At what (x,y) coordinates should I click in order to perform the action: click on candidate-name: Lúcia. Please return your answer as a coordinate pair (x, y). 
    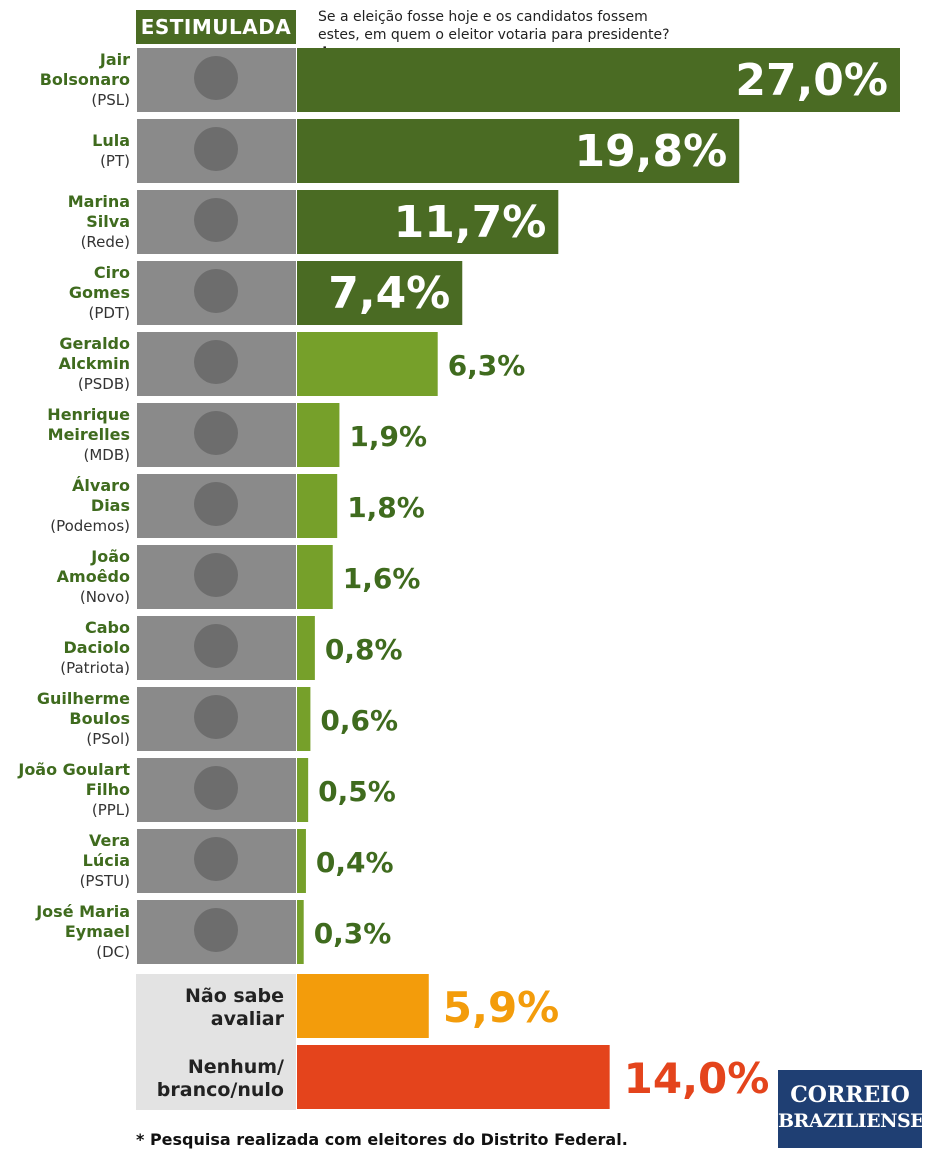
    Looking at the image, I should click on (106, 860).